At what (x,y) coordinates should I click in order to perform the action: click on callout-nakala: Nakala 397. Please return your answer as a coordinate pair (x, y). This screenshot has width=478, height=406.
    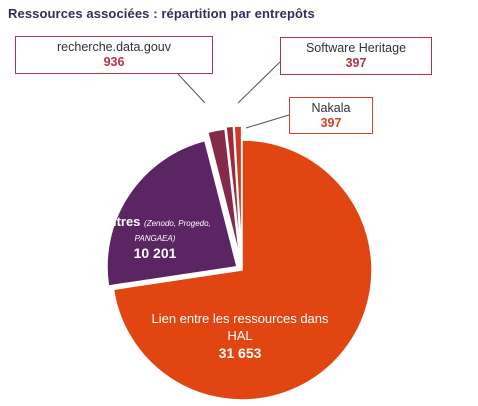
    Looking at the image, I should click on (331, 115).